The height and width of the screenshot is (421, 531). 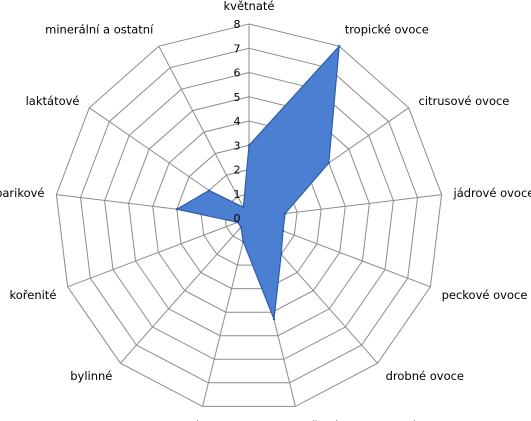 I want to click on category-label-3: jádrové ovoce, so click(x=492, y=193).